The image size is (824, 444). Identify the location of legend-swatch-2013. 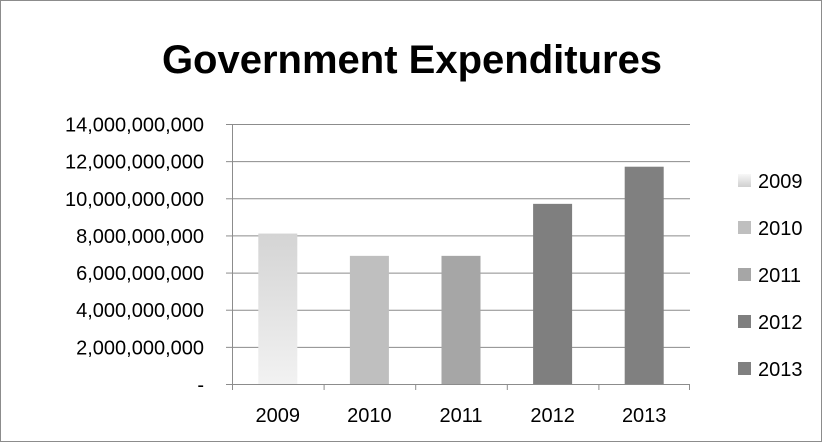
(744, 368).